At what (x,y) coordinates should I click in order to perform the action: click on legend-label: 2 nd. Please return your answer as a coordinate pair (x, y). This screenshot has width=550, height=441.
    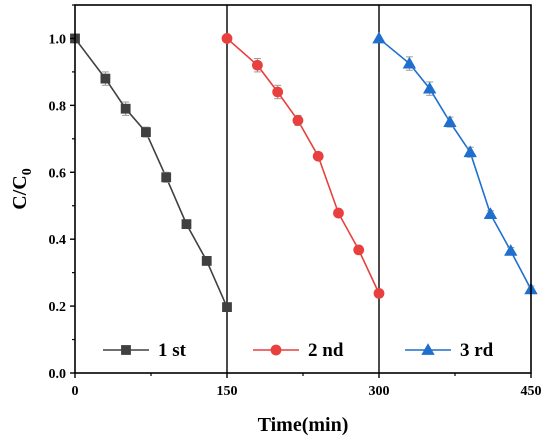
    Looking at the image, I should click on (326, 350).